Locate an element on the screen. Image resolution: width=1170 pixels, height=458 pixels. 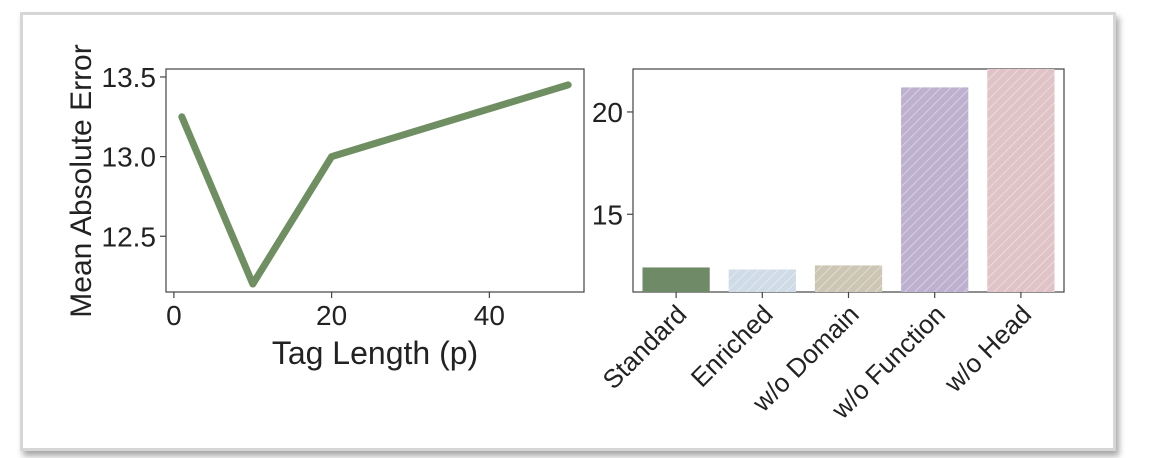
y-axis-label: Mean Absolute Error is located at coordinates (81, 180).